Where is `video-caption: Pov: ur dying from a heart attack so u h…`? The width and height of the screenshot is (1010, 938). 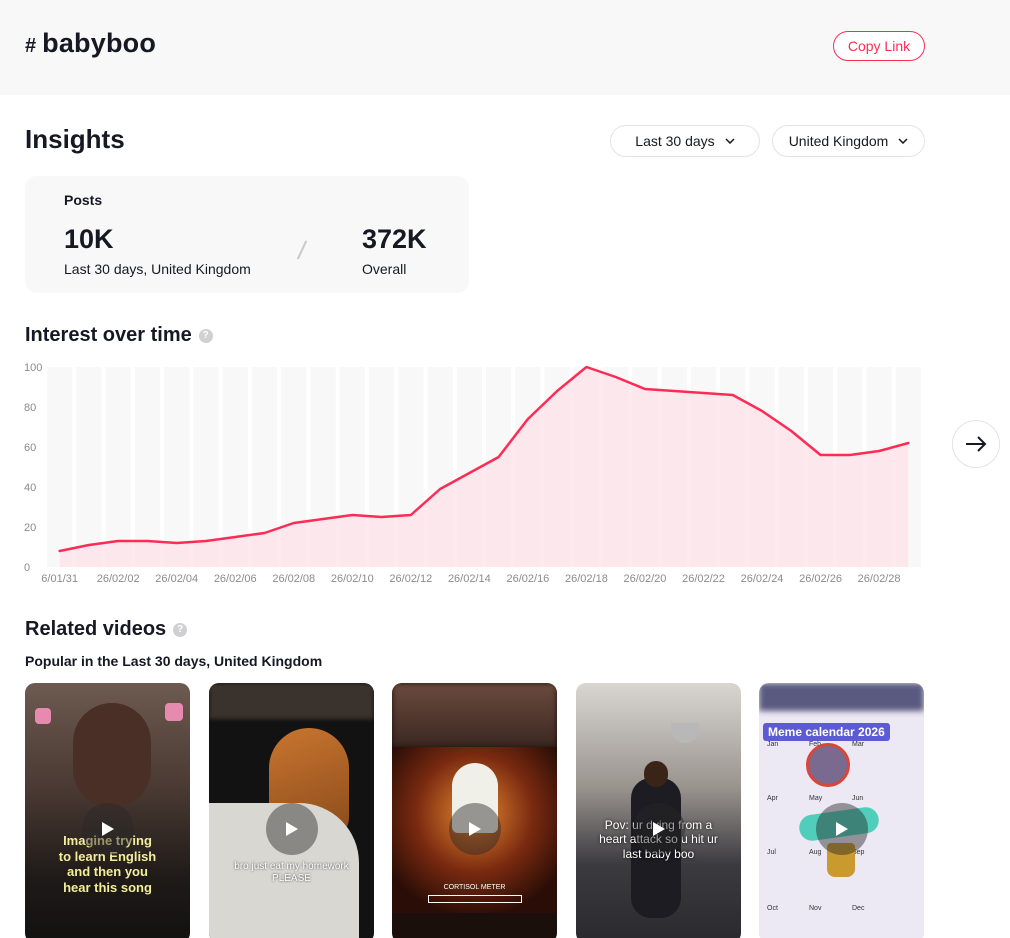 video-caption: Pov: ur dying from a heart attack so u h… is located at coordinates (658, 839).